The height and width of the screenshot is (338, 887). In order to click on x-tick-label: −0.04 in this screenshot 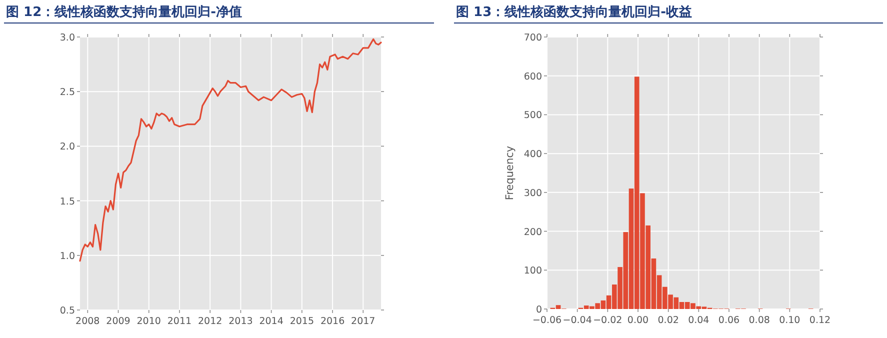, I will do `click(577, 320)`.